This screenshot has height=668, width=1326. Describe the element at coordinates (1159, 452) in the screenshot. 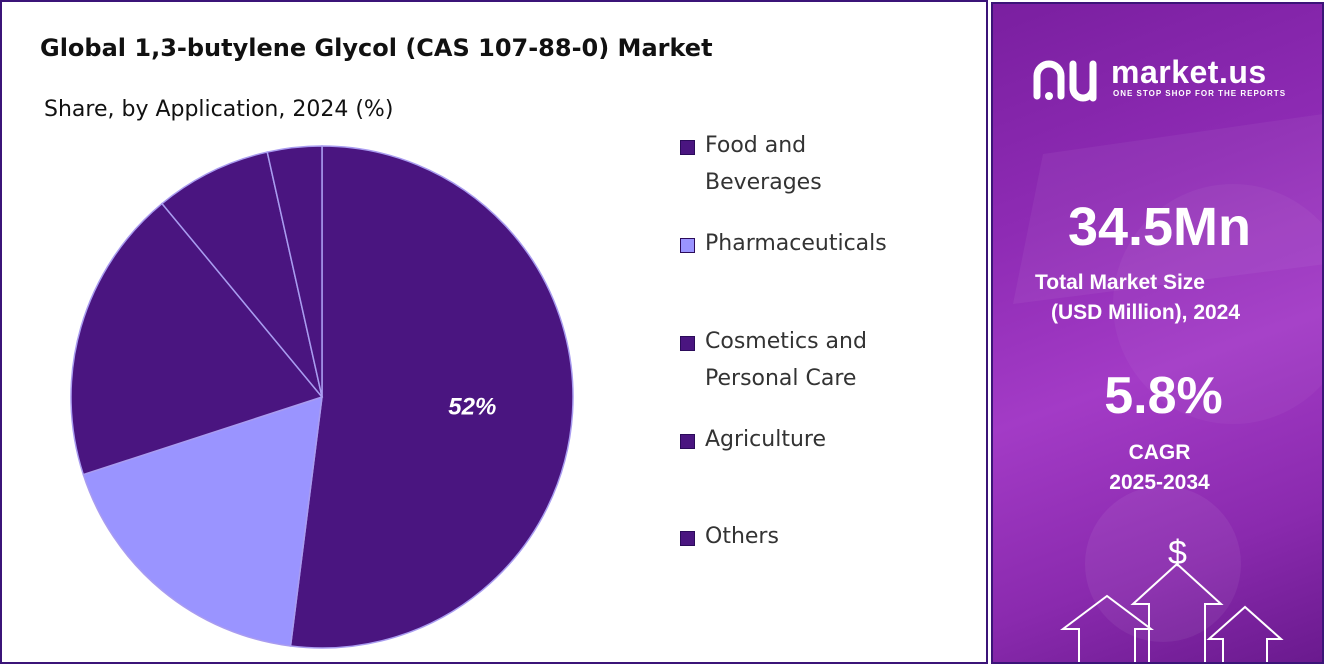

I see `cagr-label-line1: CAGR` at that location.